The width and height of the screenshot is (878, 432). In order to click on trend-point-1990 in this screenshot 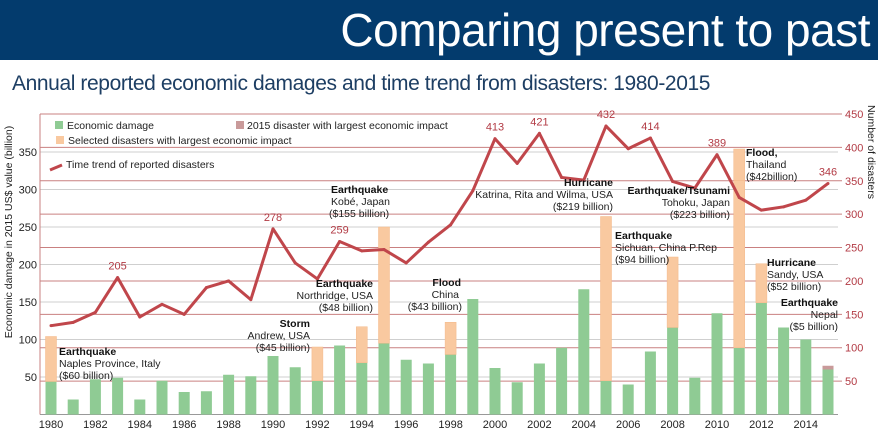, I will do `click(273, 229)`.